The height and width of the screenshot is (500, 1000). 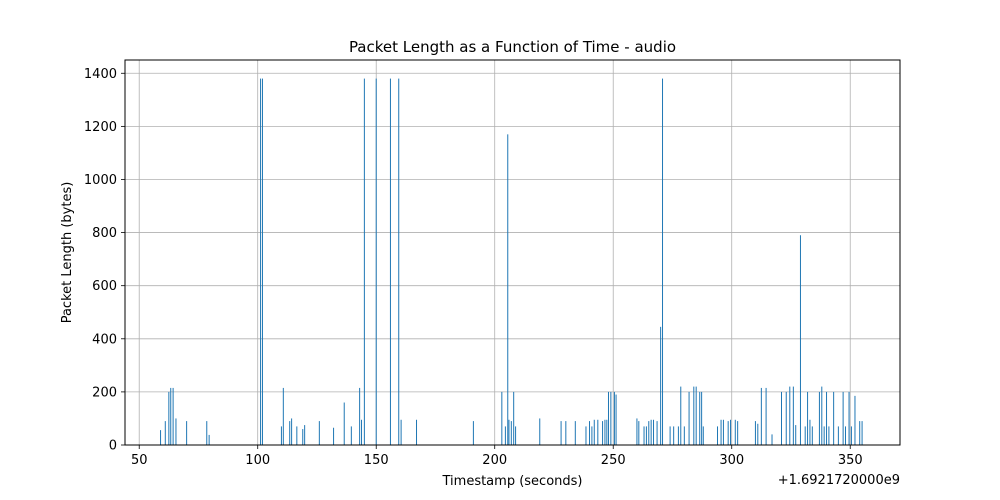 I want to click on y-tick-label: 1200, so click(x=100, y=127).